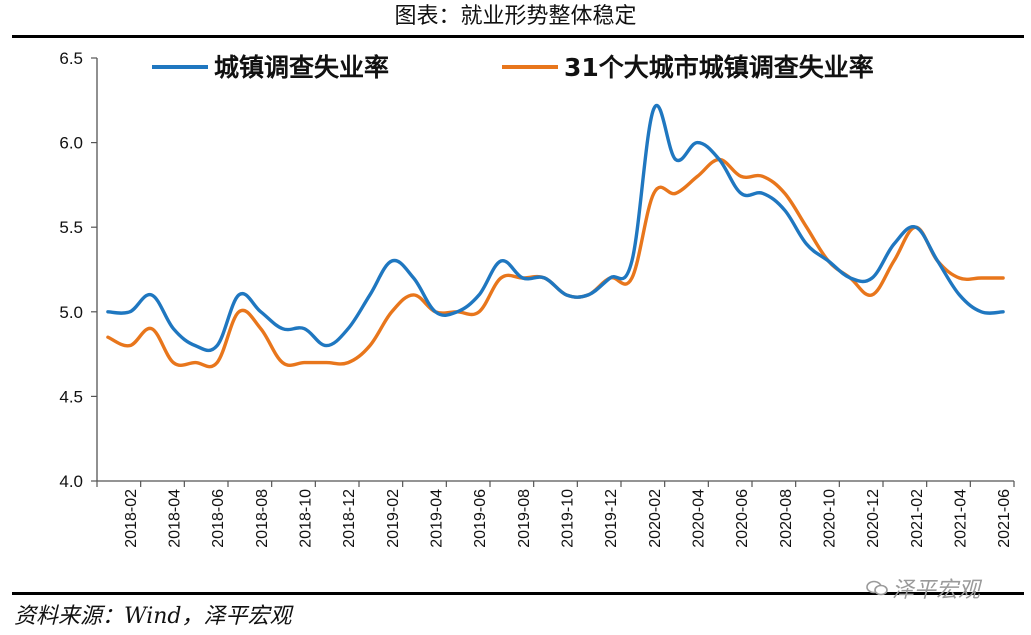 The width and height of the screenshot is (1031, 635). Describe the element at coordinates (71, 58) in the screenshot. I see `y-tick-label: 6.5` at that location.